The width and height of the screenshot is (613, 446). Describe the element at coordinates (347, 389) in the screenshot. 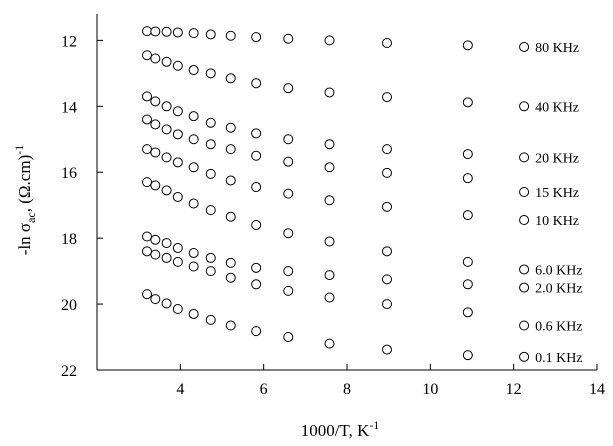

I see `x-tick-label: 8` at that location.